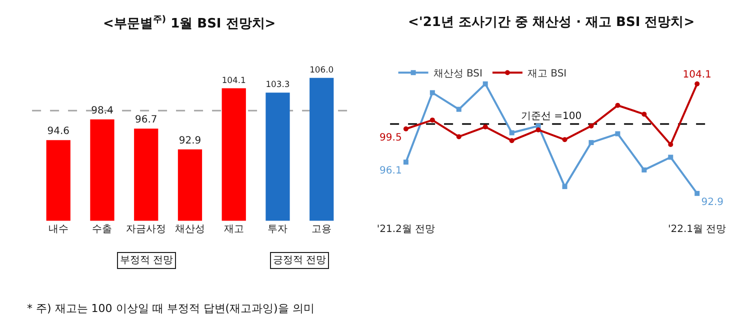  Describe the element at coordinates (299, 260) in the screenshot. I see `annotation: 긍정적 전망` at that location.